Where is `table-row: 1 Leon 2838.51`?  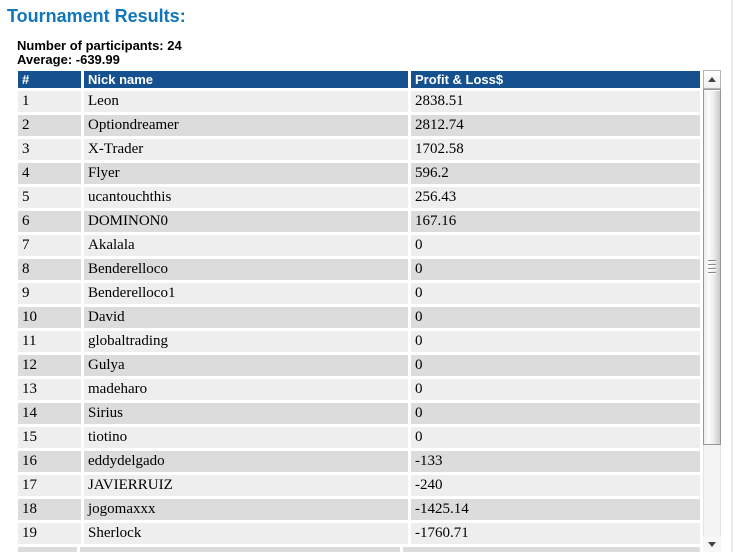 table-row: 1 Leon 2838.51 is located at coordinates (359, 103).